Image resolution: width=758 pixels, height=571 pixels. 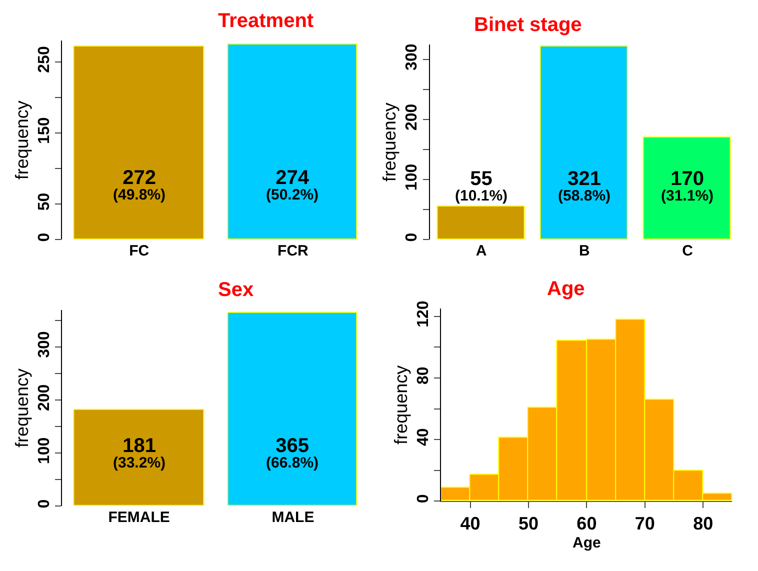 I want to click on x-tick-label: 80, so click(x=703, y=524).